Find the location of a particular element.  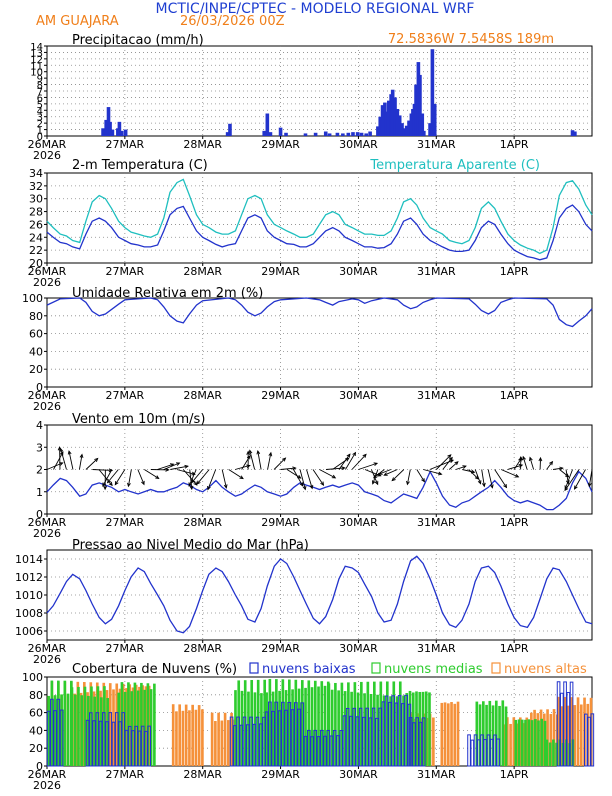

humidity-xtick-label: 31MAR is located at coordinates (436, 395).